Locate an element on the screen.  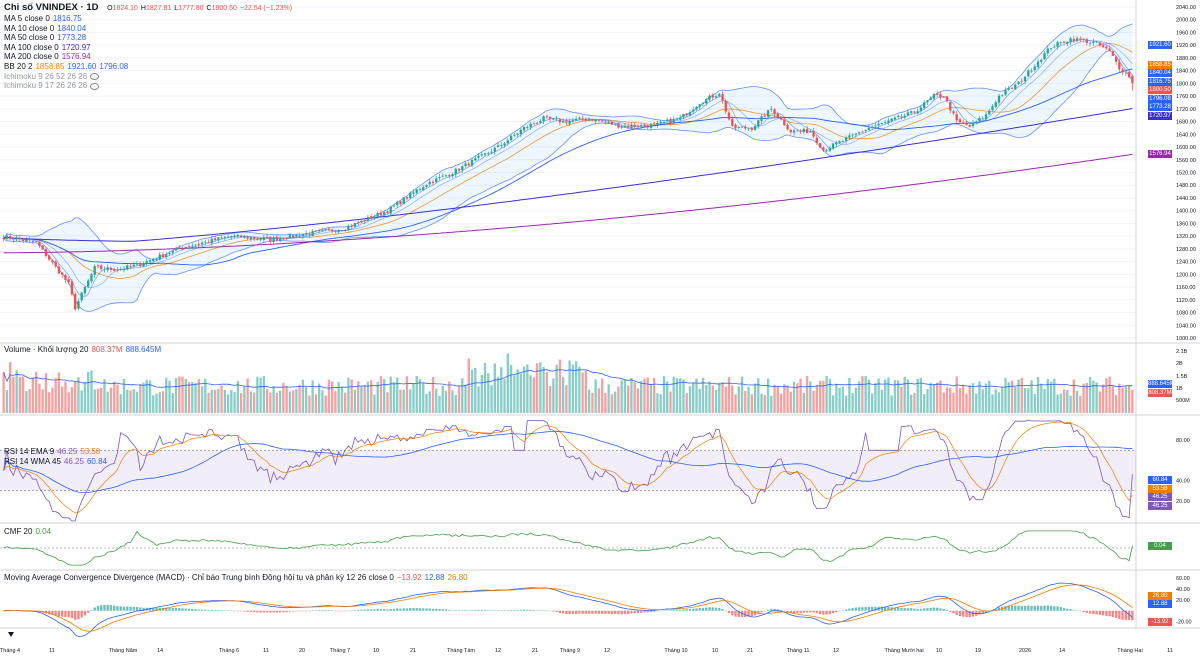
indicator-value: 1858.85 is located at coordinates (50, 66).